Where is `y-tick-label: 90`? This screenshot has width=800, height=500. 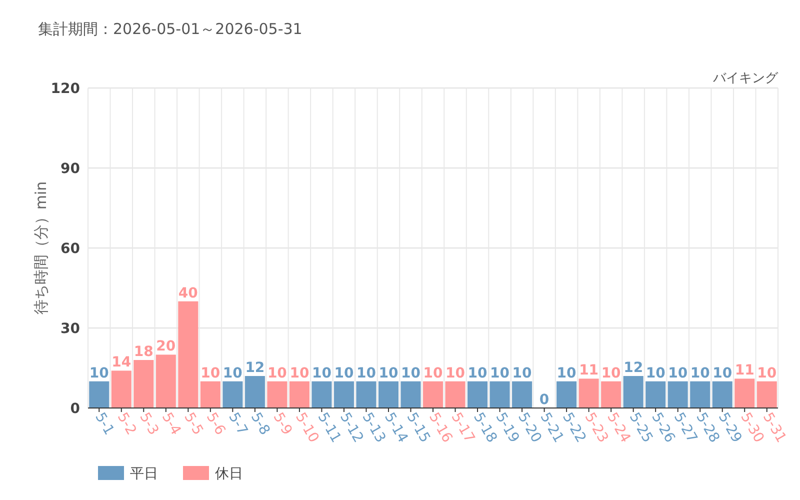
y-tick-label: 90 is located at coordinates (70, 169).